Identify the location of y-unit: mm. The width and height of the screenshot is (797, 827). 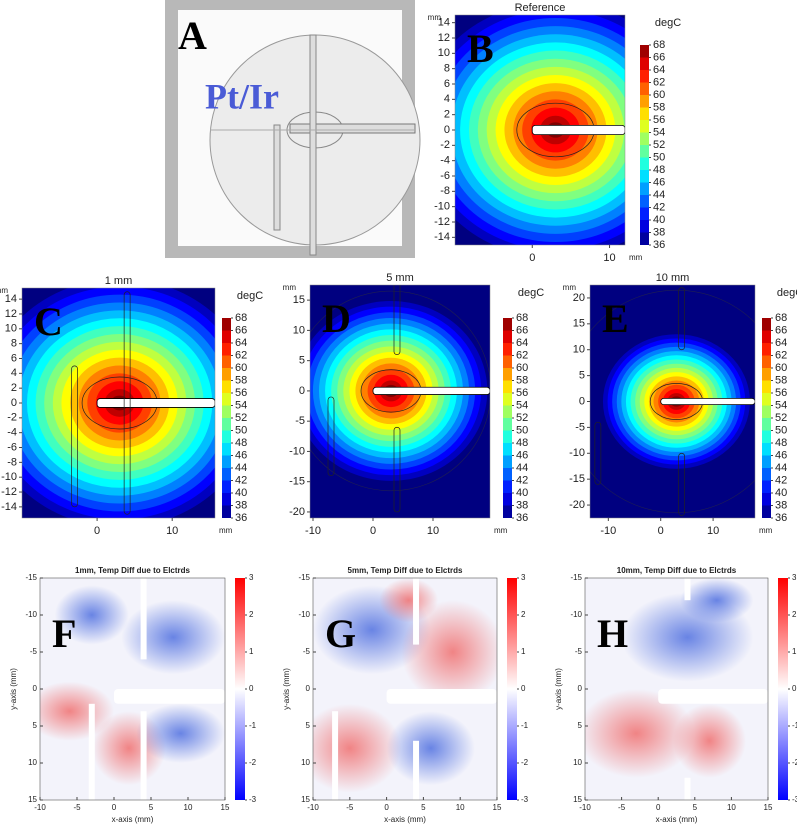
(570, 287).